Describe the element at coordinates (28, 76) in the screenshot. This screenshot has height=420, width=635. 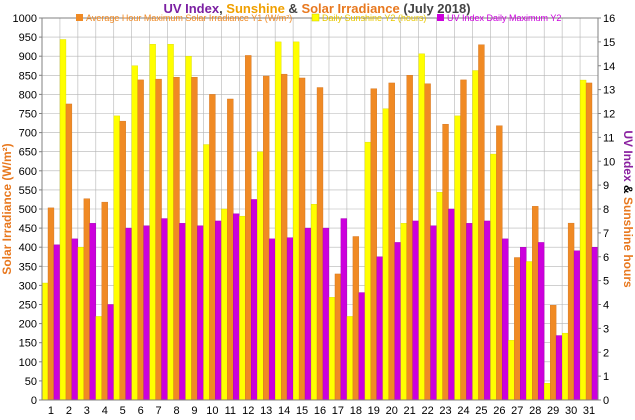
I see `y1-tick-label: 850` at that location.